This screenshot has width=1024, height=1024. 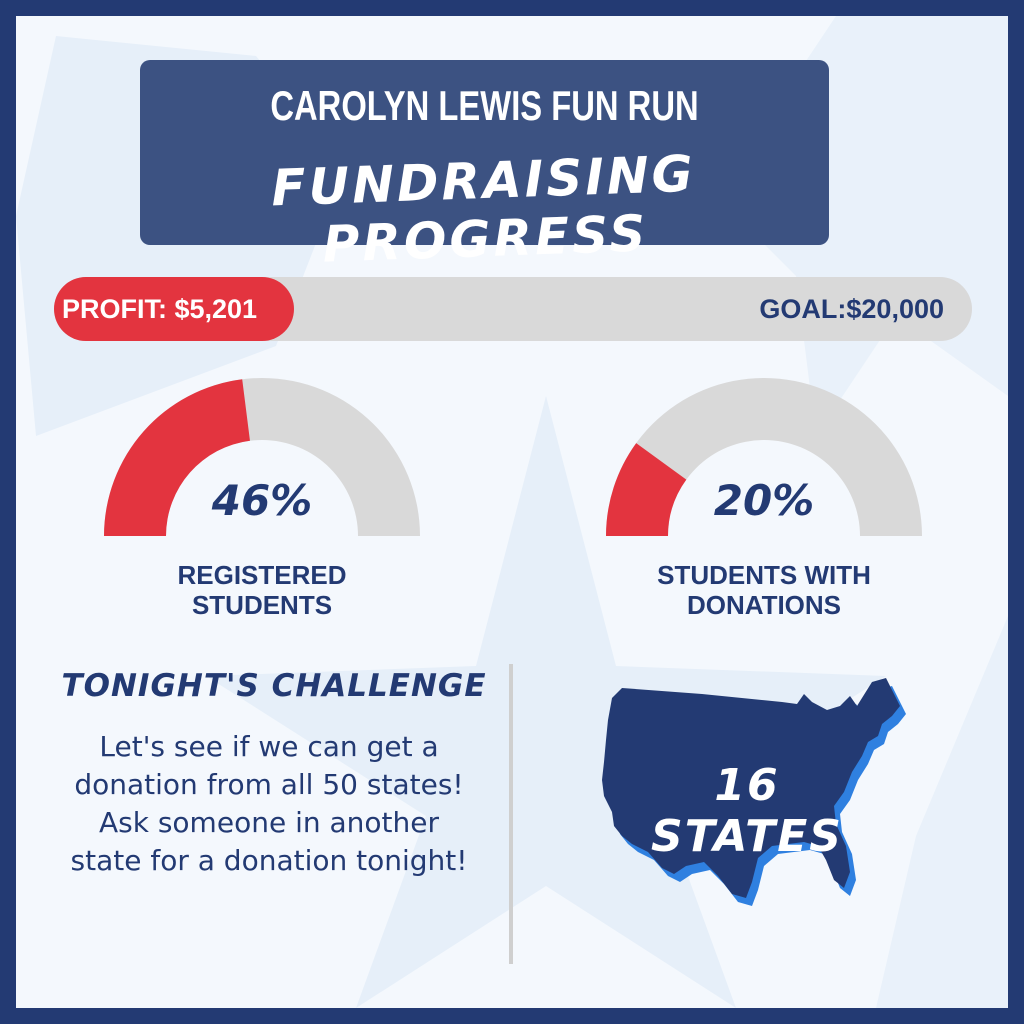 I want to click on gauge-registered-caption: REGISTERED STUDENTS, so click(x=262, y=590).